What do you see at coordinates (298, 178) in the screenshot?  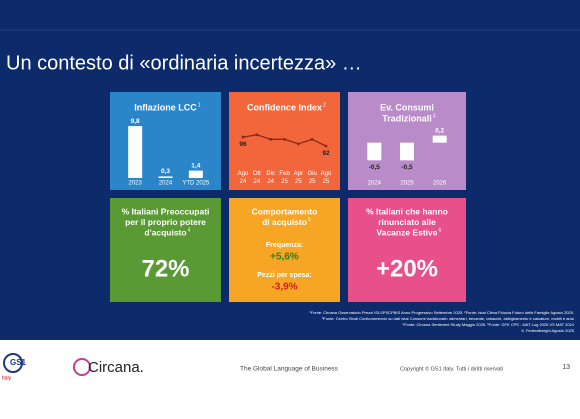 I see `x-tick-label: Apr 25` at bounding box center [298, 178].